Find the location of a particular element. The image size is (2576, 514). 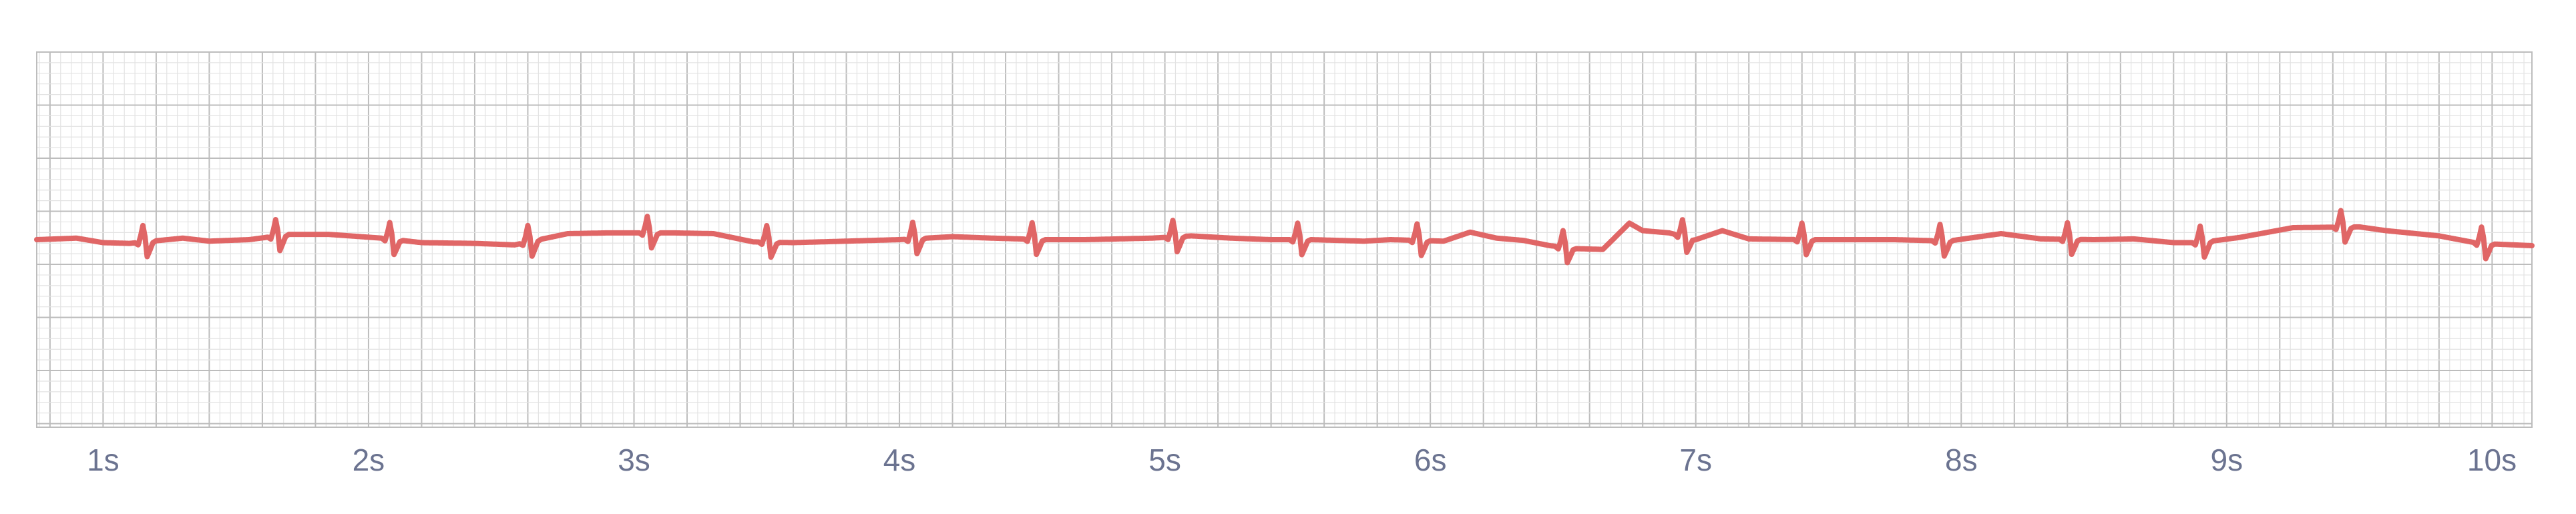

ecg-trace-layer is located at coordinates (1284, 237).